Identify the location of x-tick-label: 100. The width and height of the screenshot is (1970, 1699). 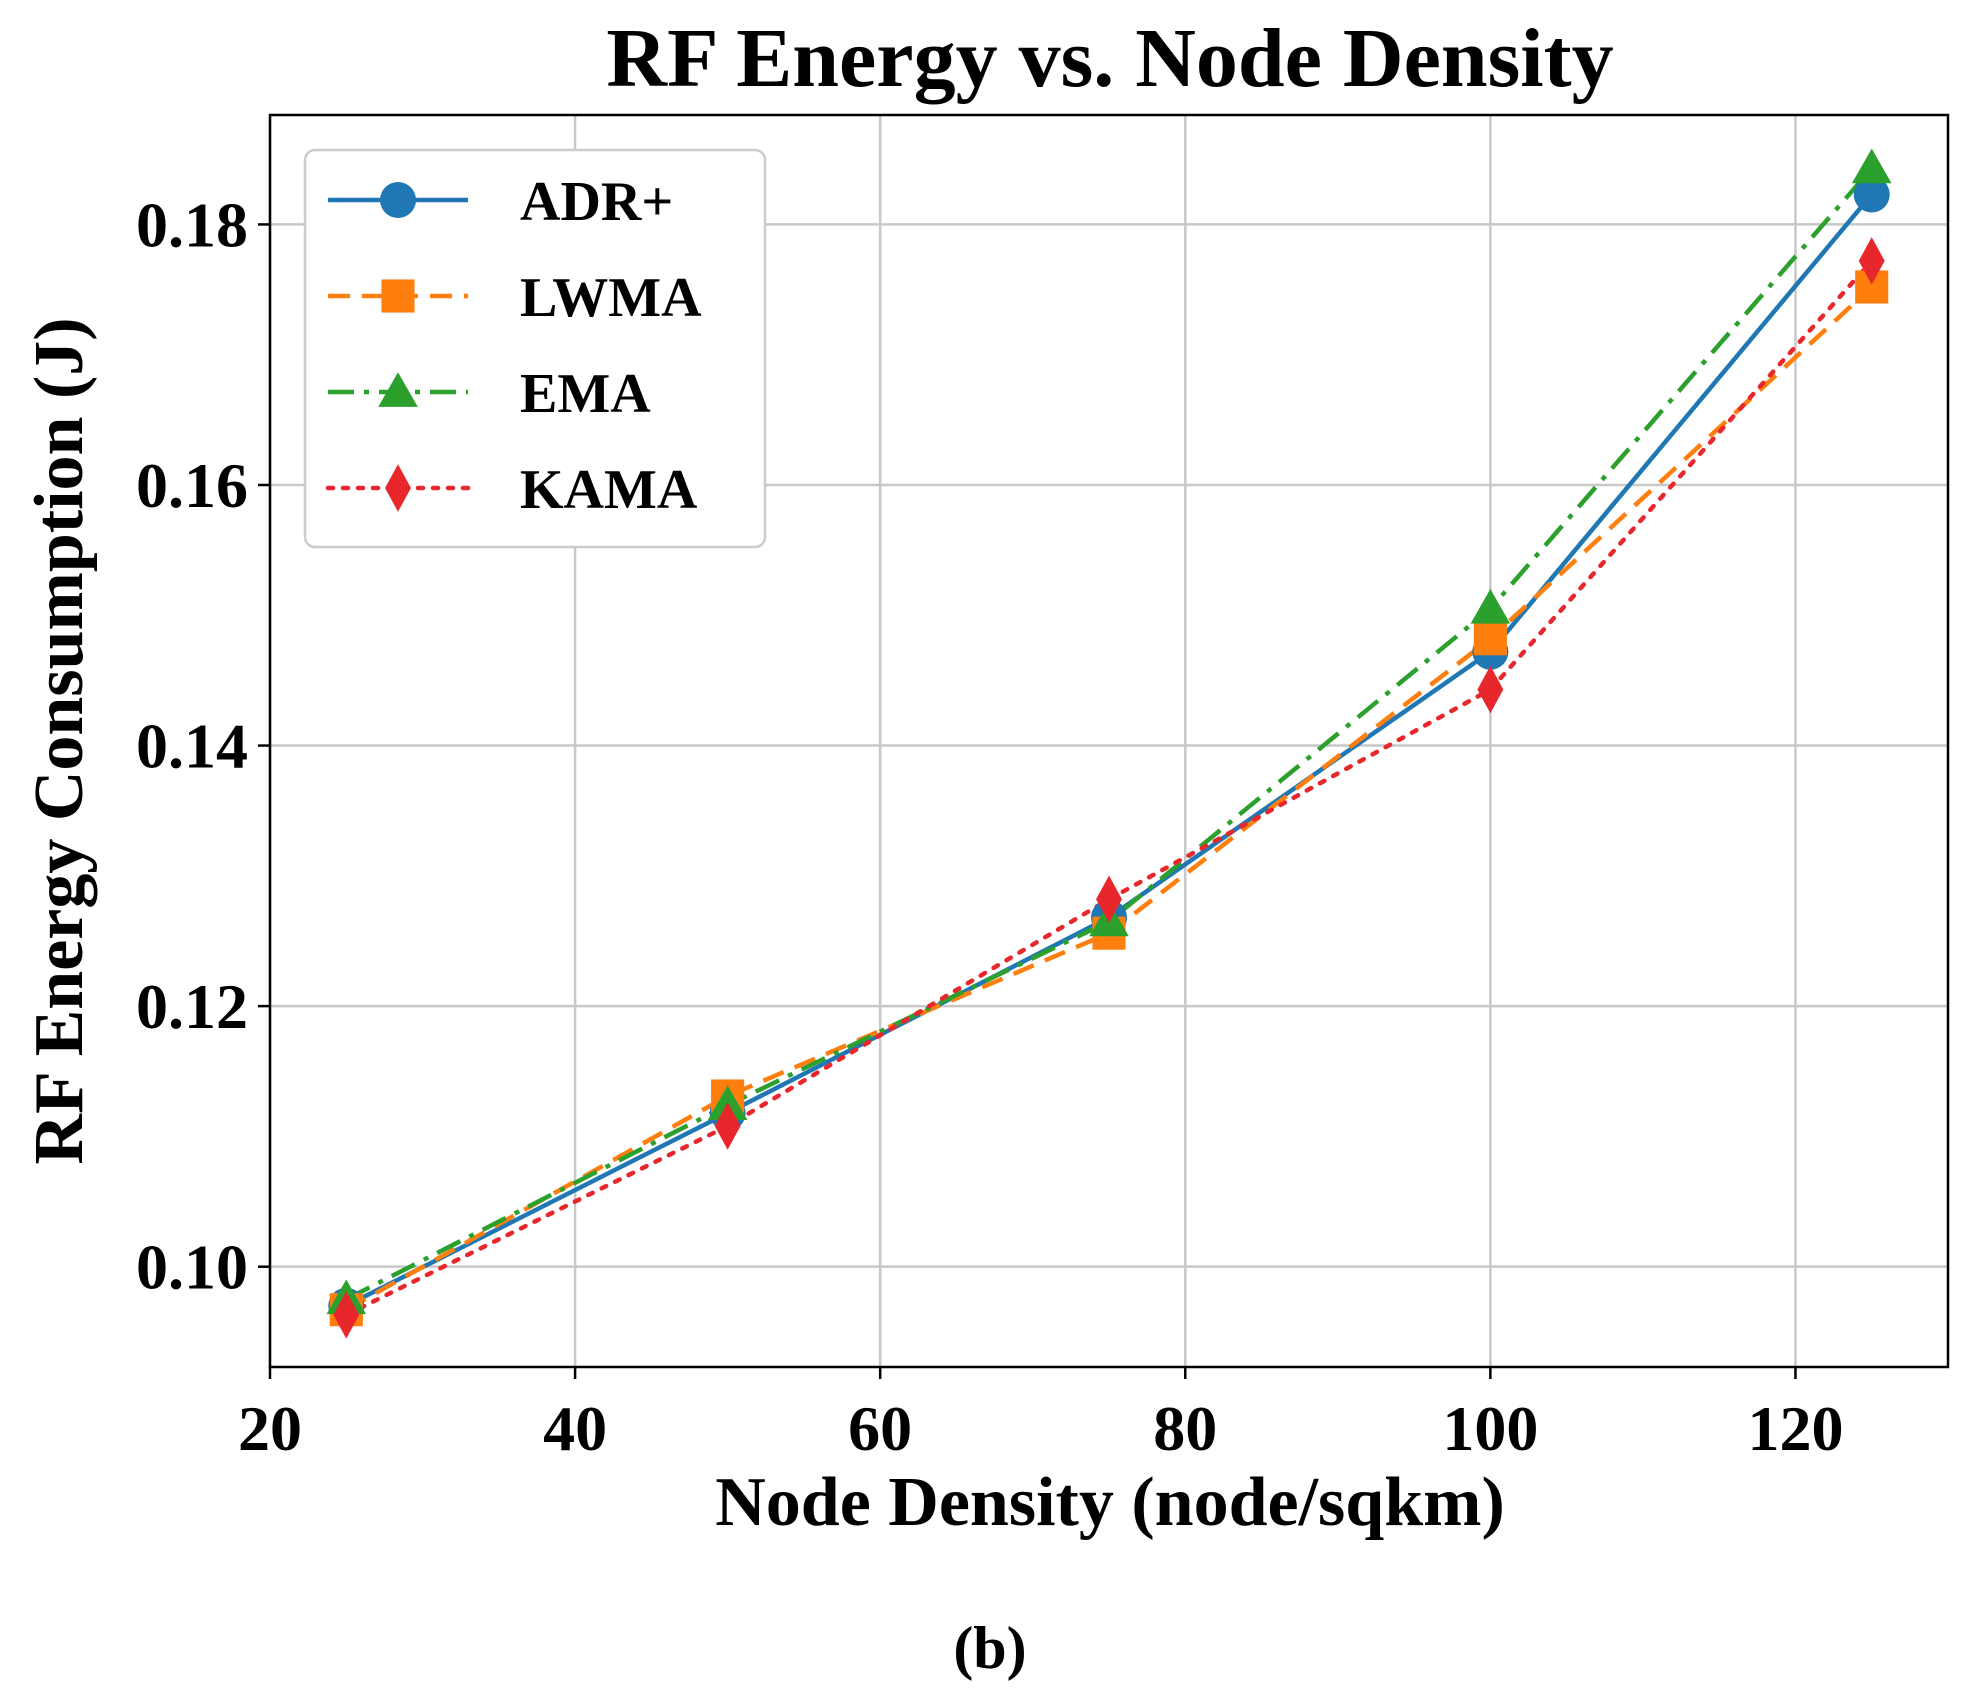
(1490, 1428).